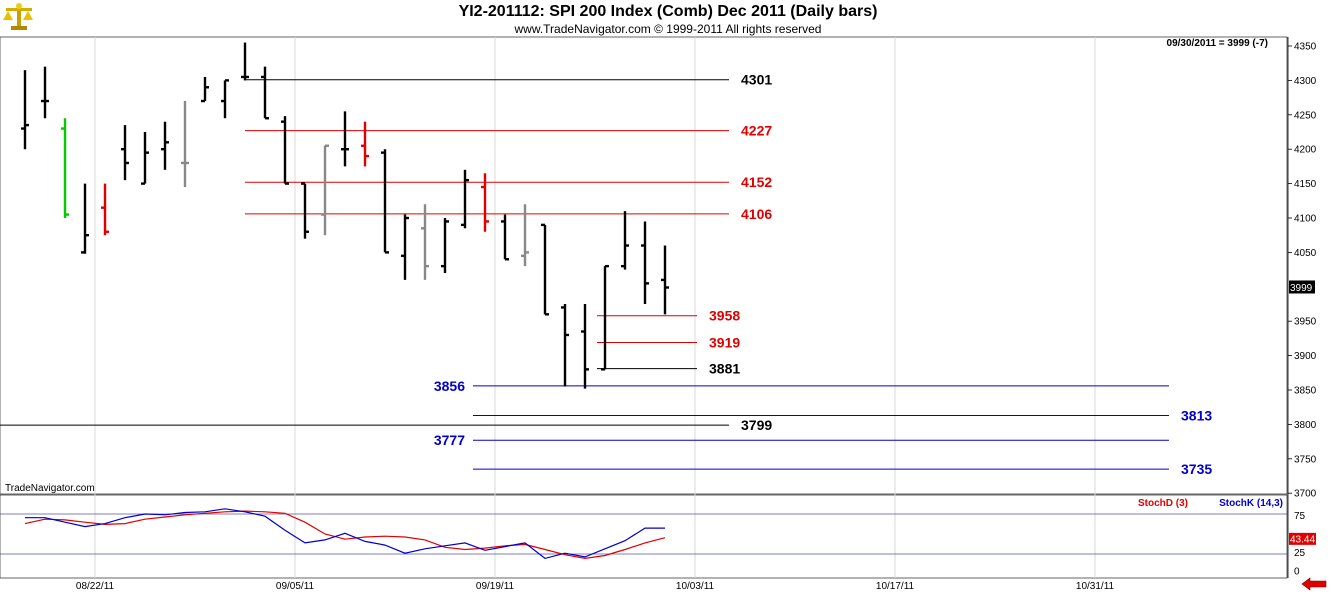 This screenshot has height=594, width=1336. I want to click on x-tick-label: 09/05/11, so click(295, 586).